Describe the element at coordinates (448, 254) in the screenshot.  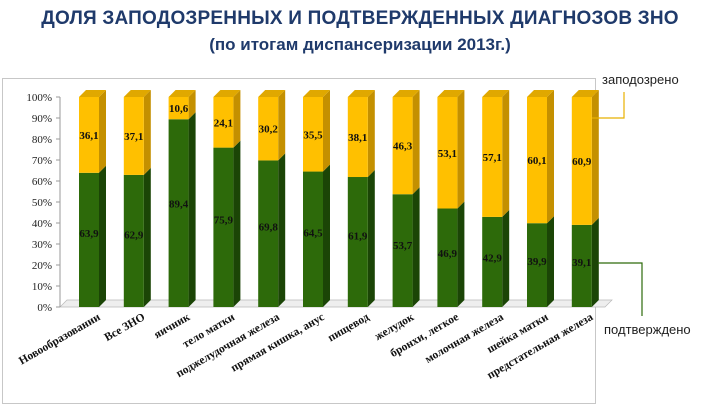
I see `data-label-confirmed: 46,9` at that location.